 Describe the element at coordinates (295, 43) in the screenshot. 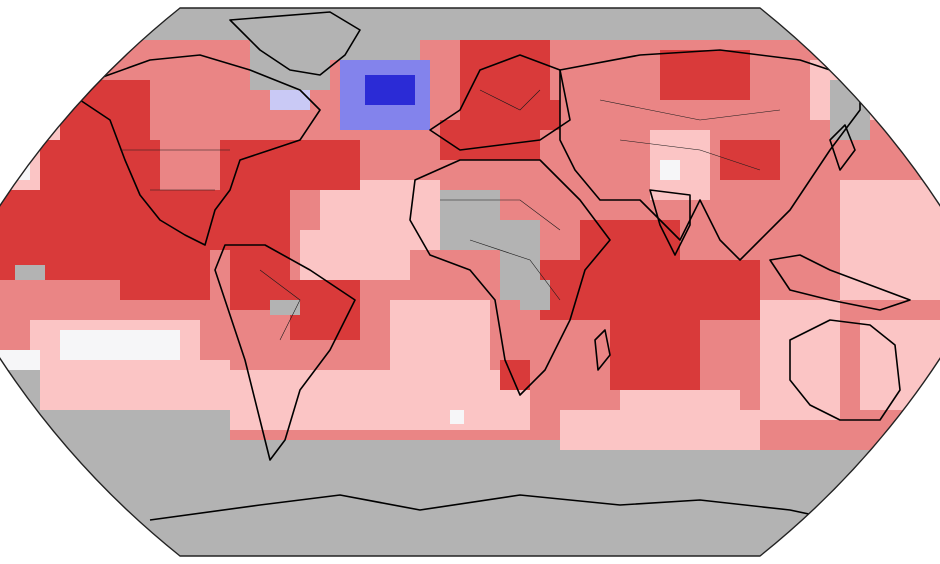

I see `greenland-outline` at that location.